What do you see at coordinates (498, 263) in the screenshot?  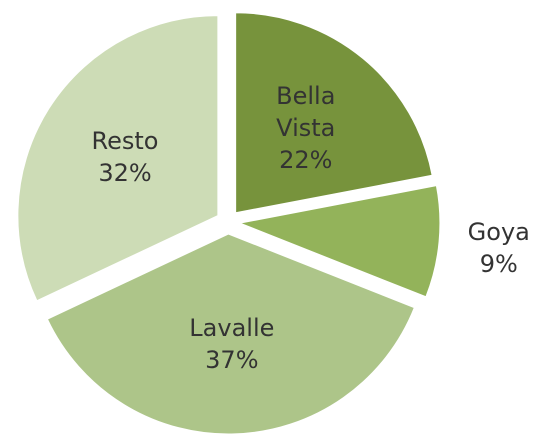 I see `value-label: 9%` at bounding box center [498, 263].